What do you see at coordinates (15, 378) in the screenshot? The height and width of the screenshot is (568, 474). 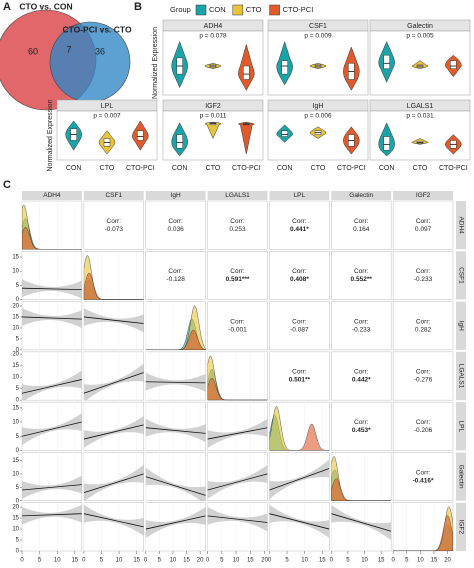 I see `y-tick-label: 10` at bounding box center [15, 378].